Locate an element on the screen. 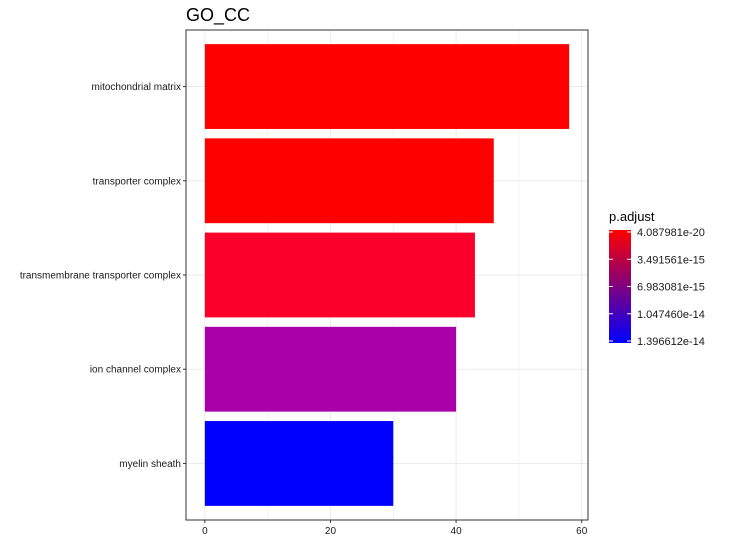  legend-label: 6.983081e-15 is located at coordinates (671, 288).